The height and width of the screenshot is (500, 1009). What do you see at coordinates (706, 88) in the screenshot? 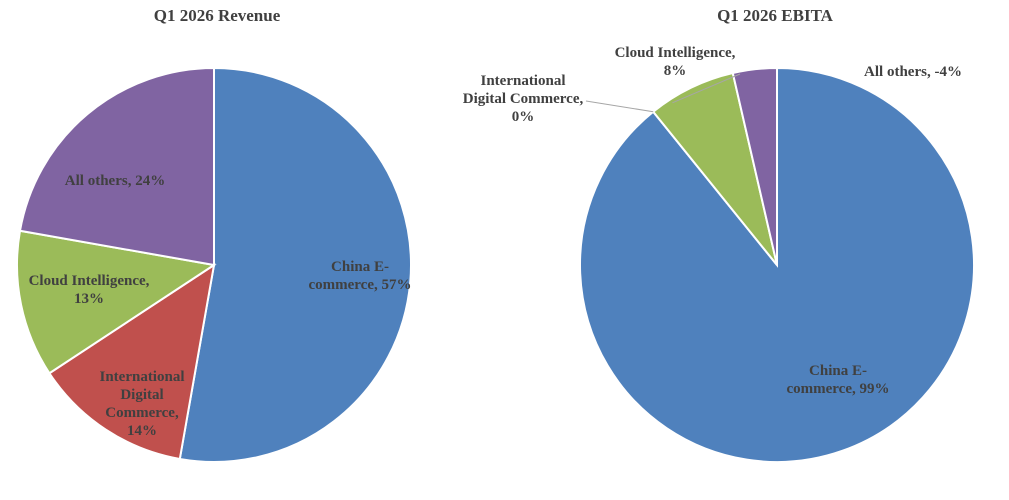
I see `leader-cloud-intelligence` at bounding box center [706, 88].